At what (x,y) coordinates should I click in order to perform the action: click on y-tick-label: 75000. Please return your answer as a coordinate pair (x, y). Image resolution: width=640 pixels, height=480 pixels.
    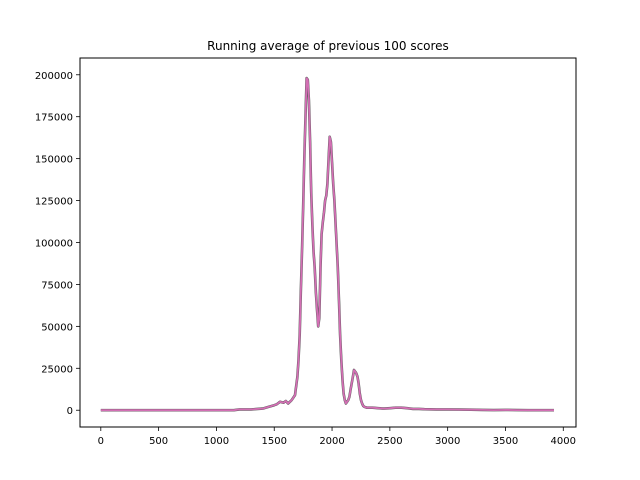
    Looking at the image, I should click on (57, 285).